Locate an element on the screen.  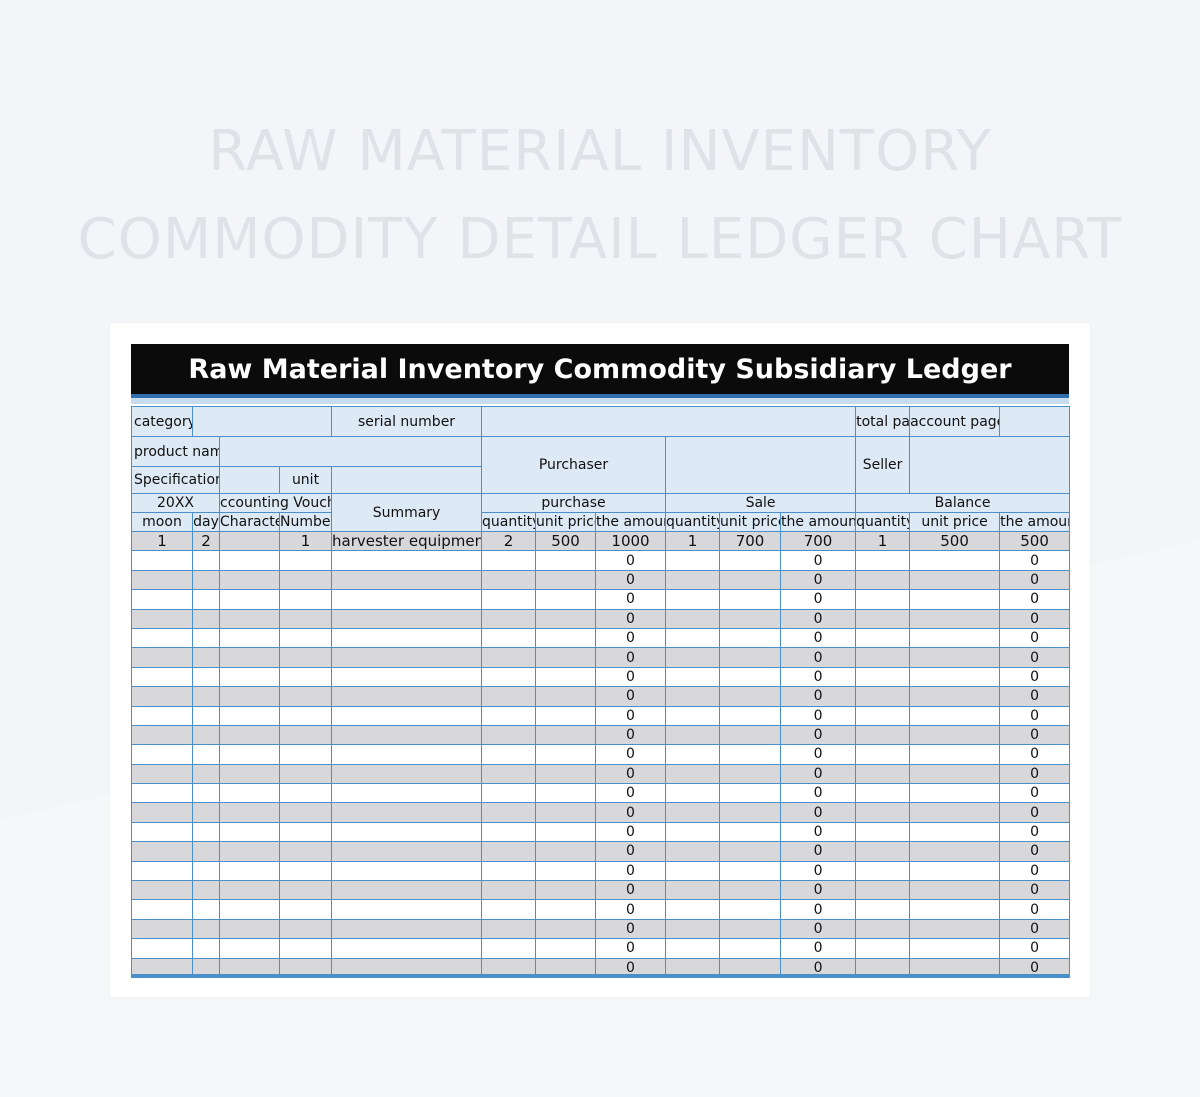
category-value is located at coordinates (262, 421).